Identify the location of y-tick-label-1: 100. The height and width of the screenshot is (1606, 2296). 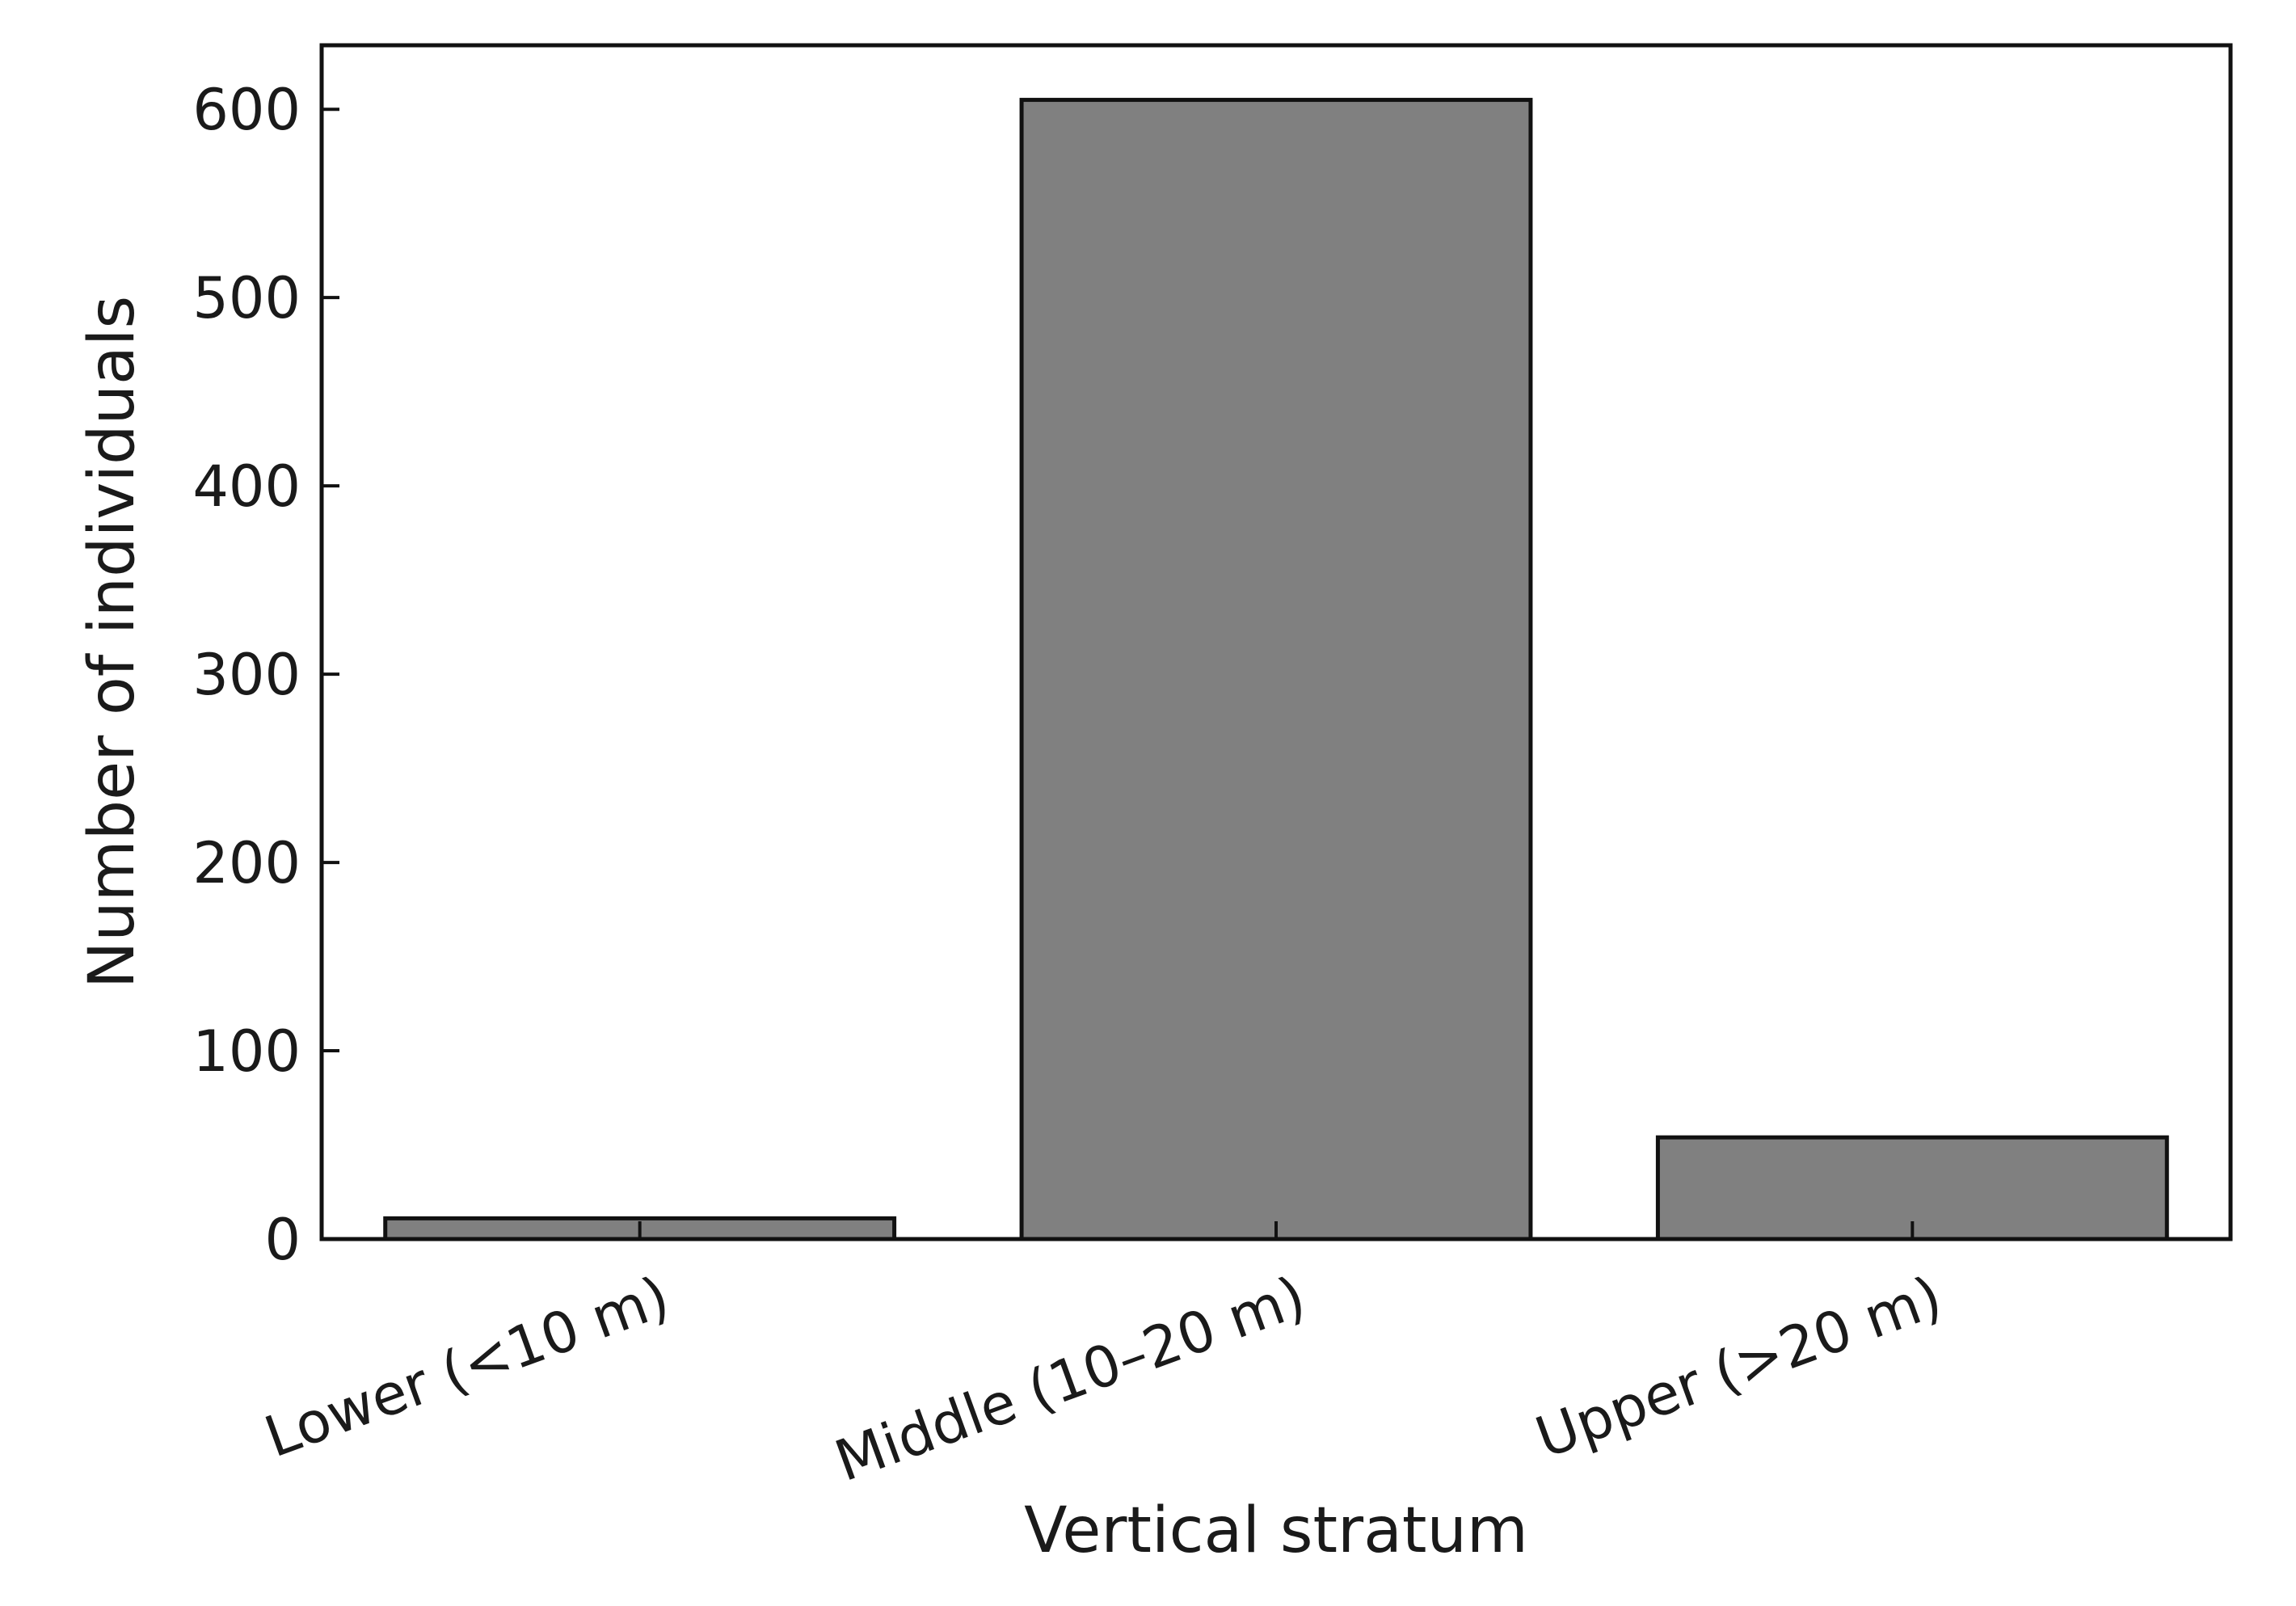
(246, 1052).